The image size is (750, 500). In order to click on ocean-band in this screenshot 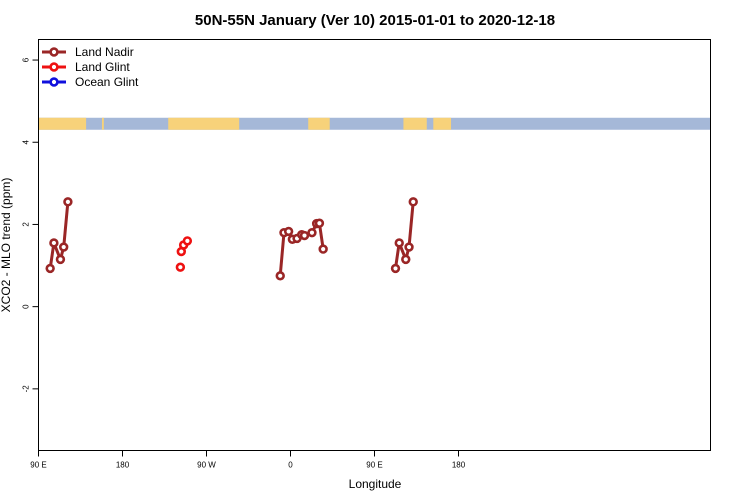, I will do `click(374, 123)`.